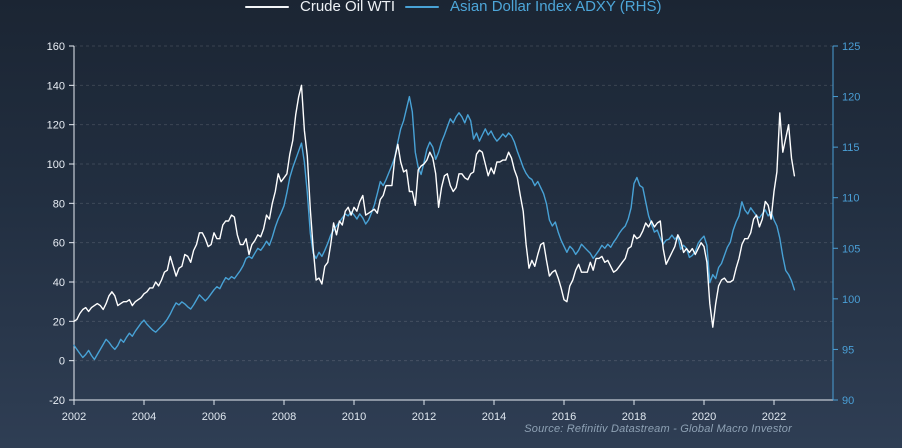 The height and width of the screenshot is (448, 902). Describe the element at coordinates (59, 244) in the screenshot. I see `left-axis-tick-label: 60` at that location.